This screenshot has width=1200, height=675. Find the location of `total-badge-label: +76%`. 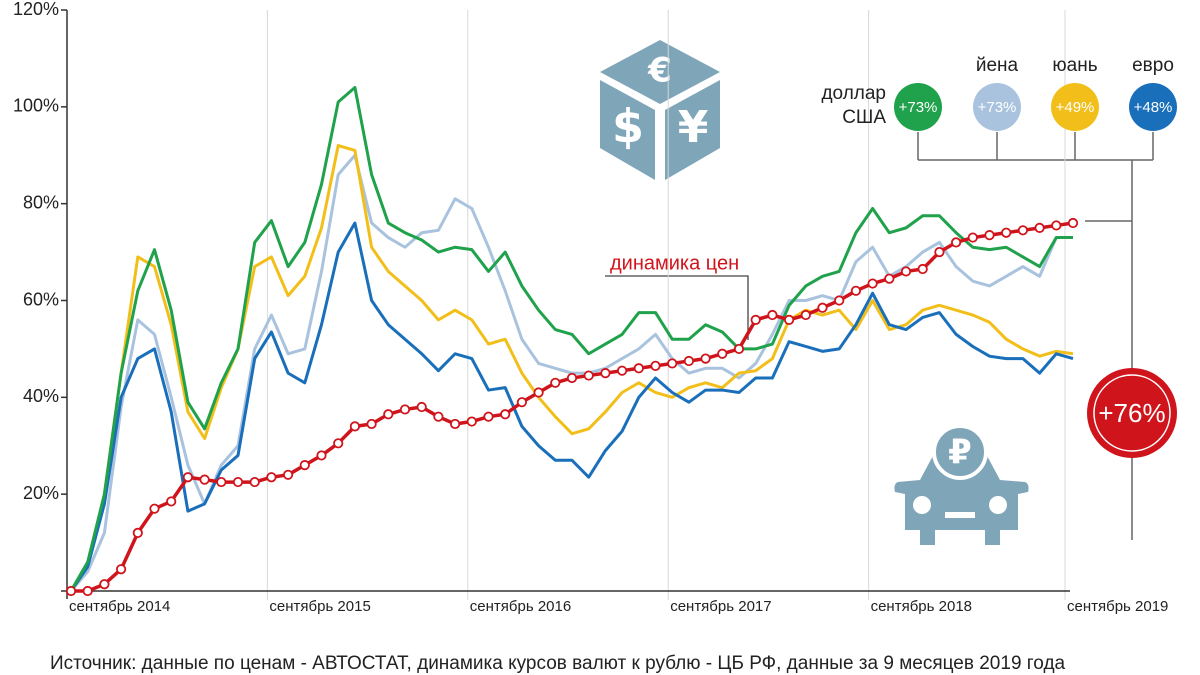

total-badge-label: +76% is located at coordinates (1131, 413).